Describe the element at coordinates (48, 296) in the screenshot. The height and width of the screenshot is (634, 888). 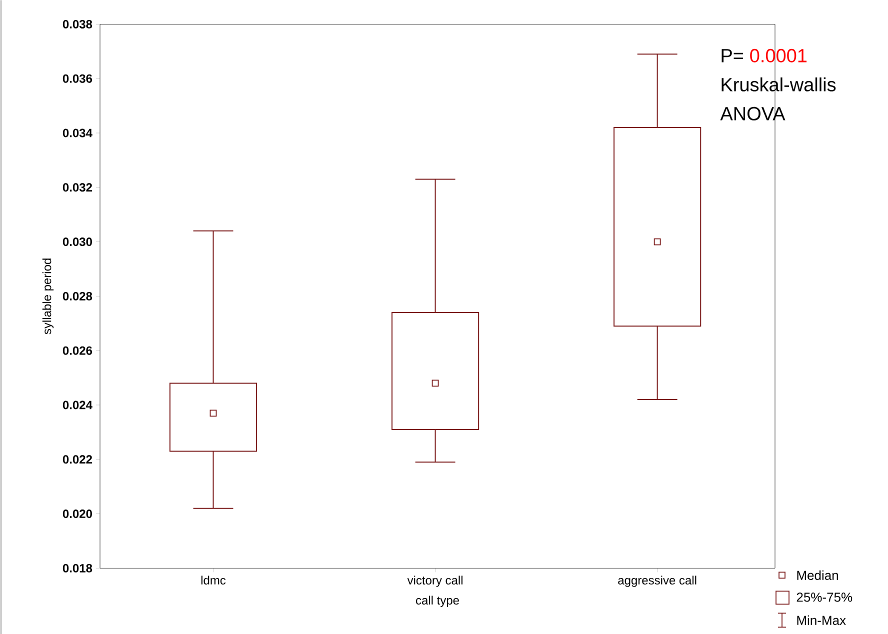
I see `y-axis-title: syllable period` at that location.